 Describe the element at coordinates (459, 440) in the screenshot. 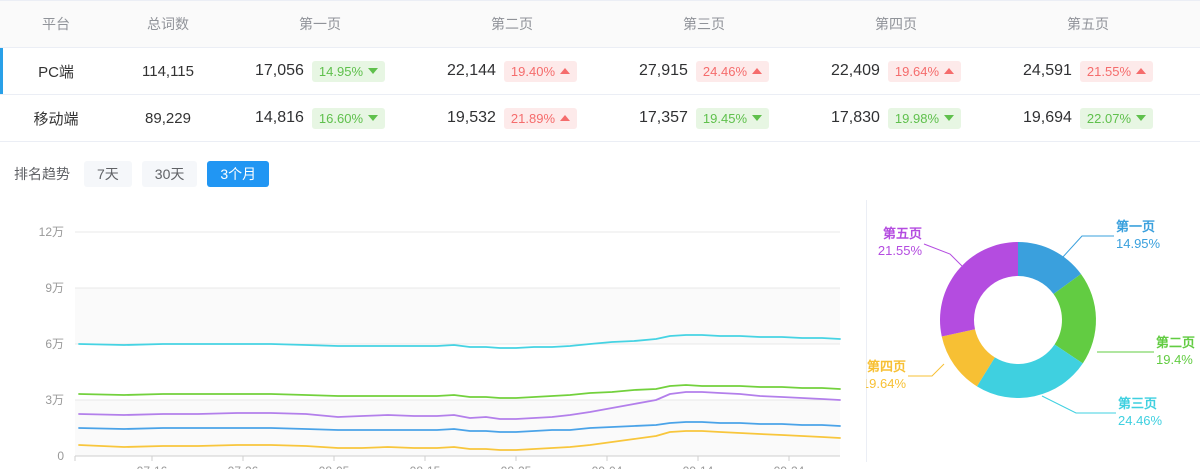

I see `series-line-page4` at that location.